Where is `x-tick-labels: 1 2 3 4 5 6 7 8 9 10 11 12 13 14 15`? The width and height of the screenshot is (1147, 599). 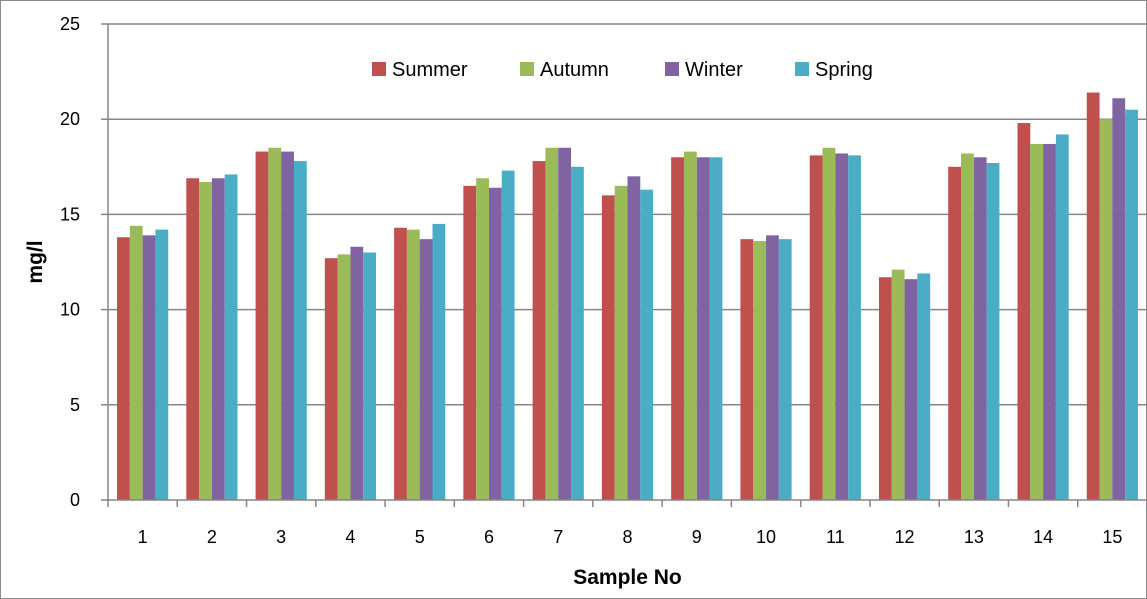 x-tick-labels: 1 2 3 4 5 6 7 8 9 10 11 12 13 14 15 is located at coordinates (630, 537).